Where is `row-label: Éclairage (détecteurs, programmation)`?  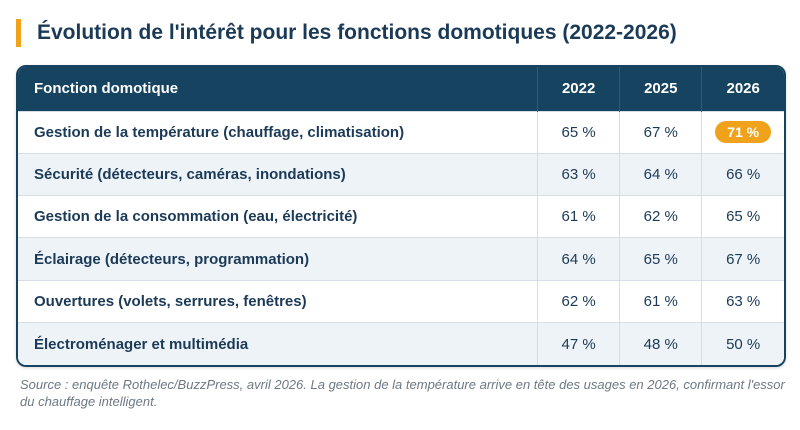
row-label: Éclairage (détecteurs, programmation) is located at coordinates (278, 259).